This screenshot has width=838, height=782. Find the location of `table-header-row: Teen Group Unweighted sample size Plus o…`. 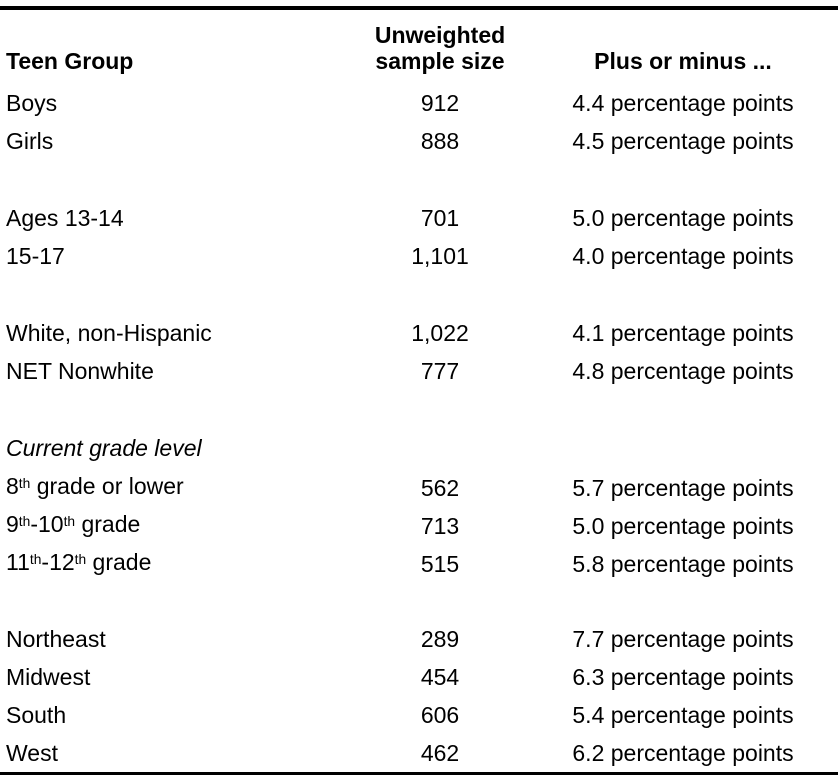

table-header-row: Teen Group Unweighted sample size Plus o… is located at coordinates (419, 47).